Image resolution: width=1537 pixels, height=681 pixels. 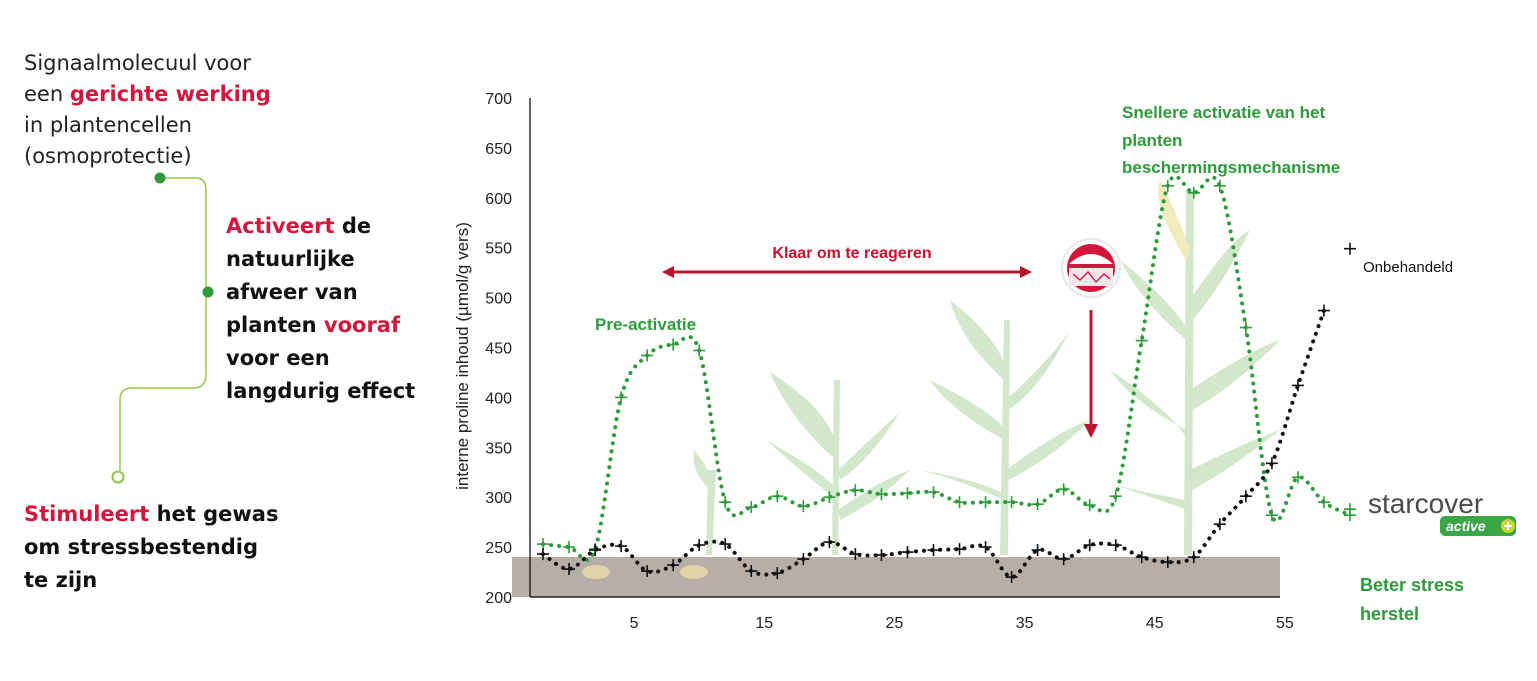 I want to click on description-line: te zijn, so click(x=61, y=580).